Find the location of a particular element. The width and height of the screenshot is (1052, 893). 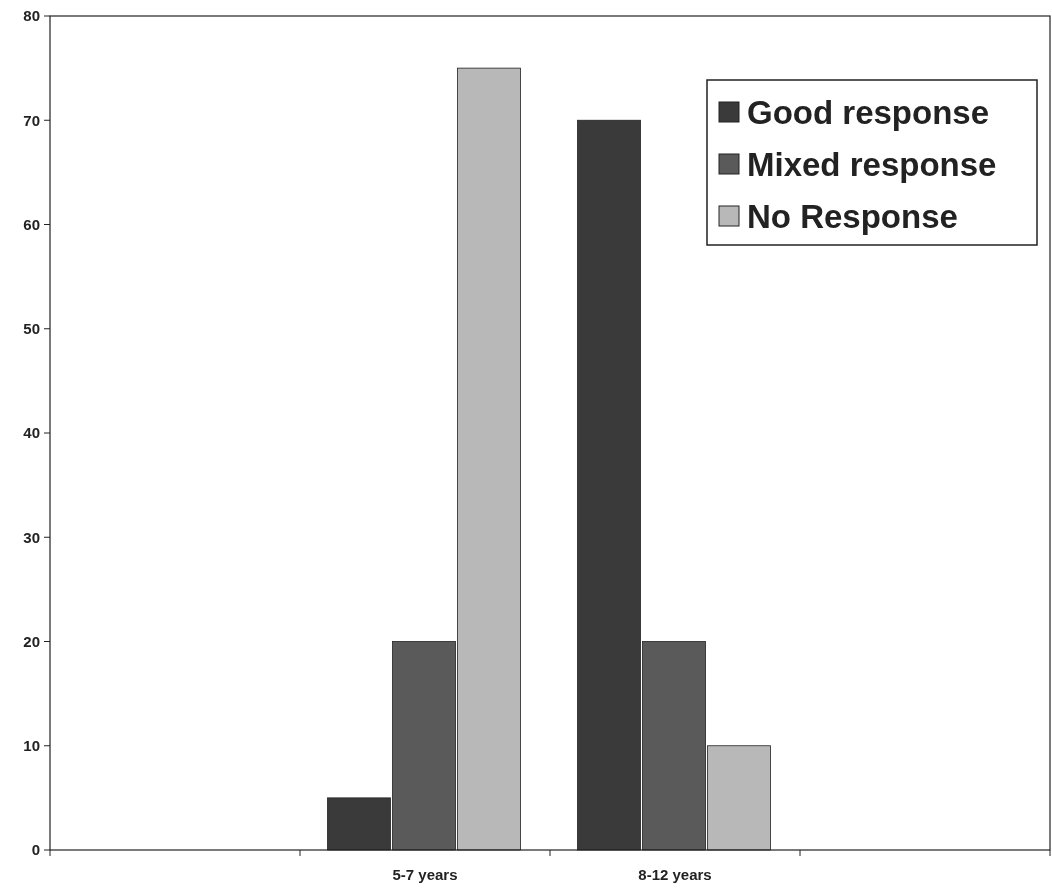

x-tick-label: 5-7 years is located at coordinates (425, 874).